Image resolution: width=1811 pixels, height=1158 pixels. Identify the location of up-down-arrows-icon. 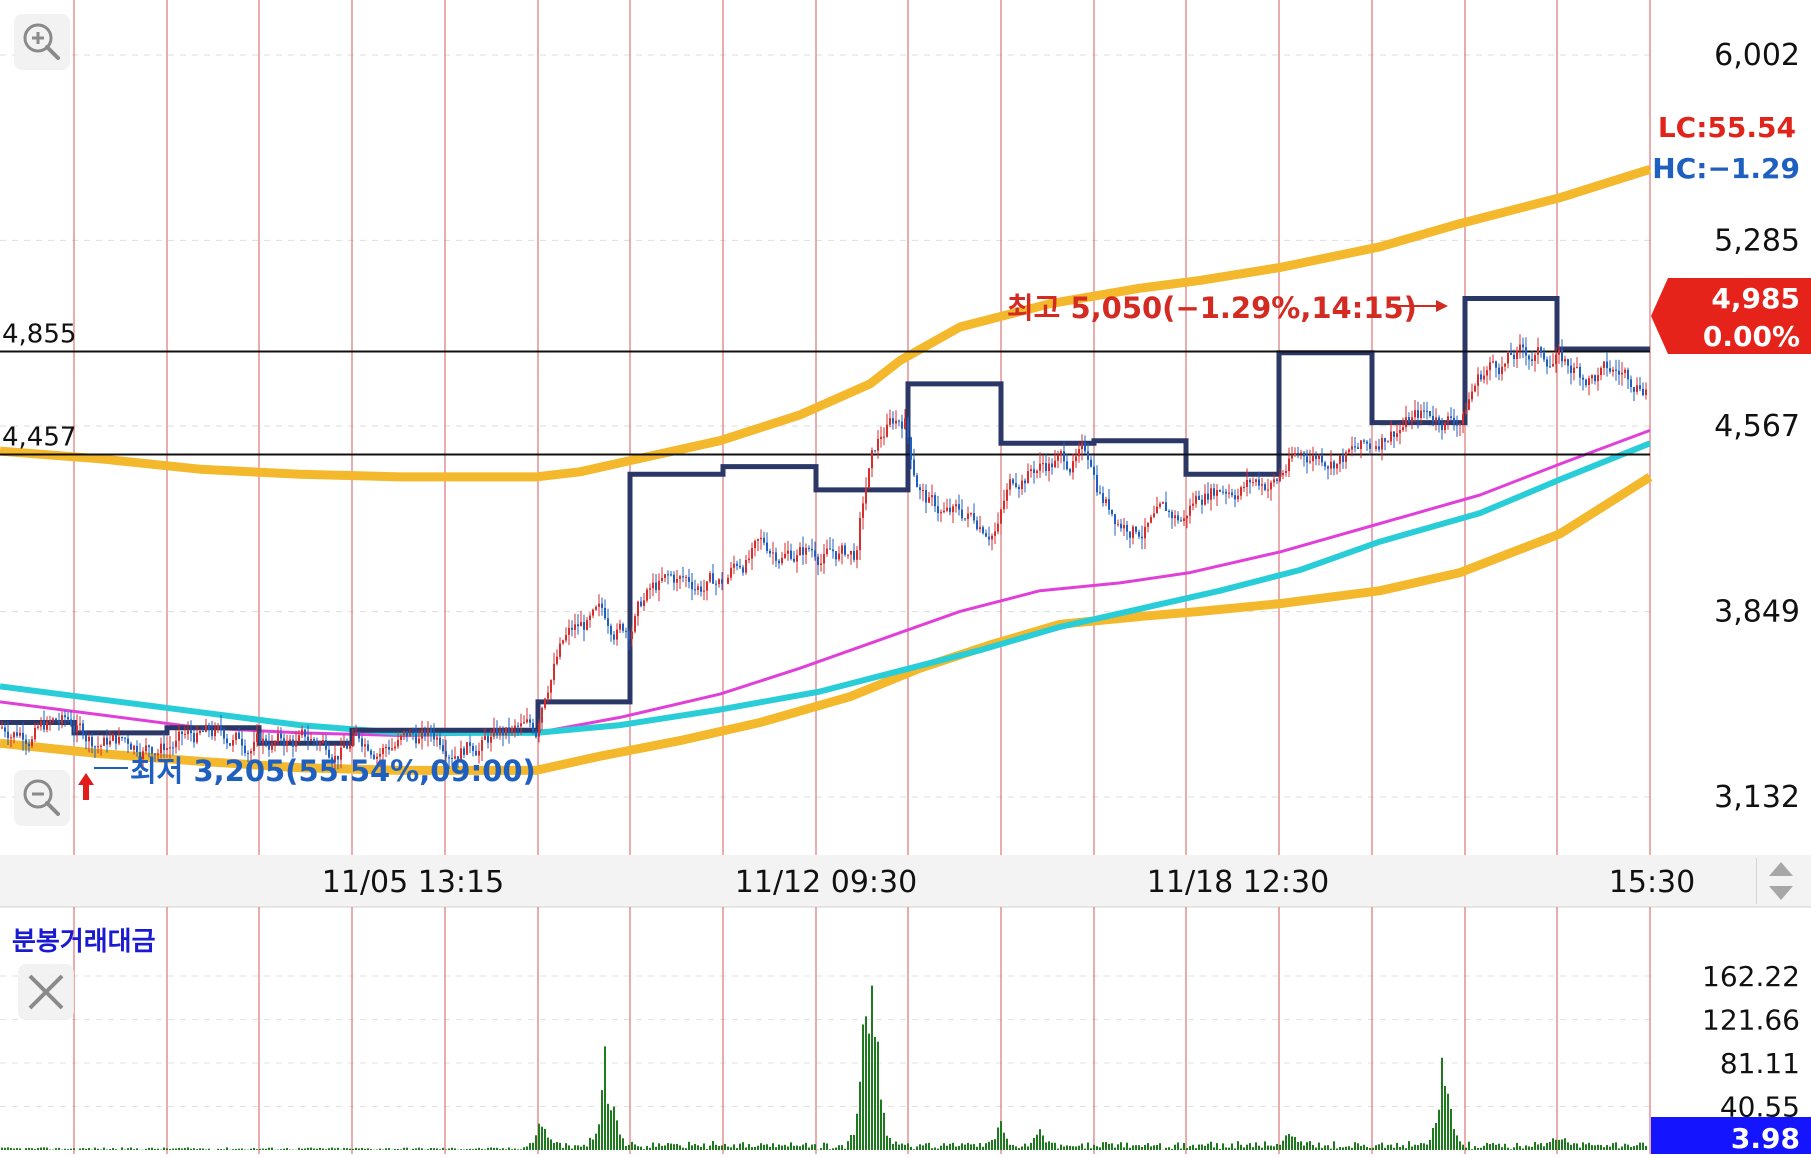
(1781, 881).